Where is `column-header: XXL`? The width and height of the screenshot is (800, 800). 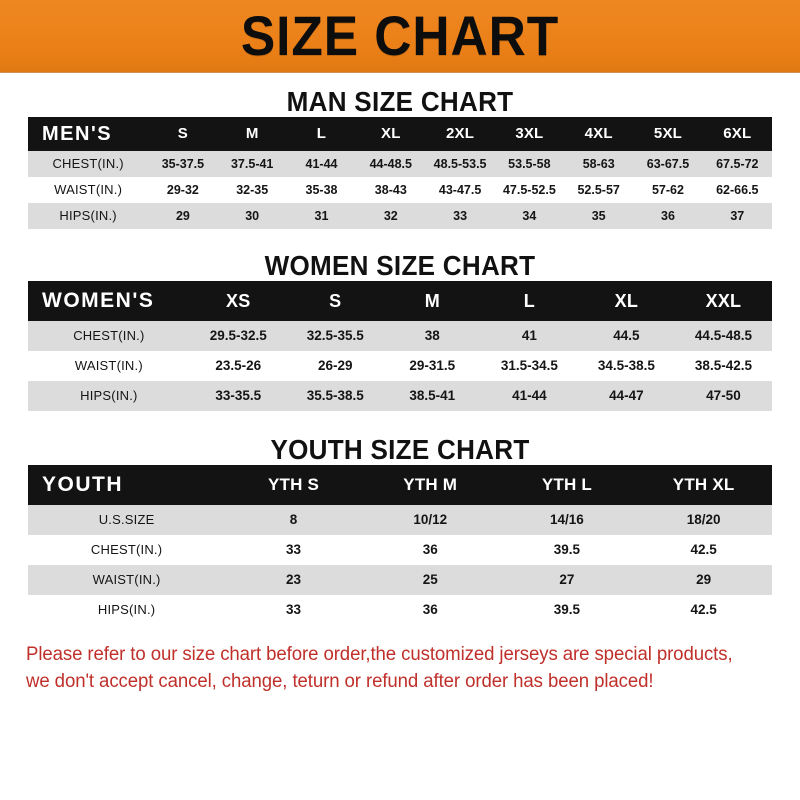 column-header: XXL is located at coordinates (723, 301).